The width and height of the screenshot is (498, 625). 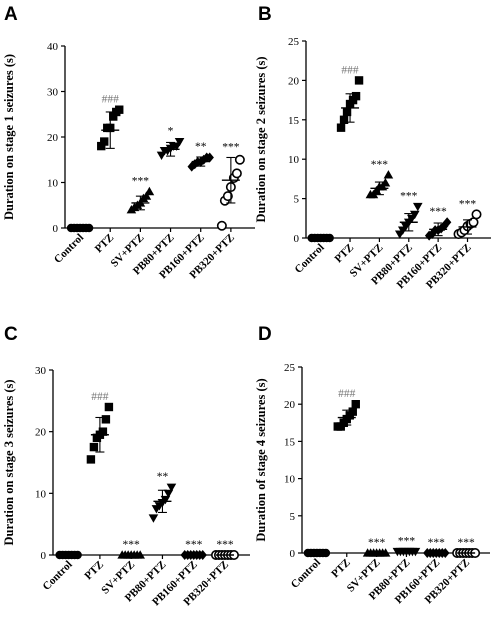 What do you see at coordinates (9, 137) in the screenshot?
I see `y-axis-title: Duration on stage 1 seizures (s)` at bounding box center [9, 137].